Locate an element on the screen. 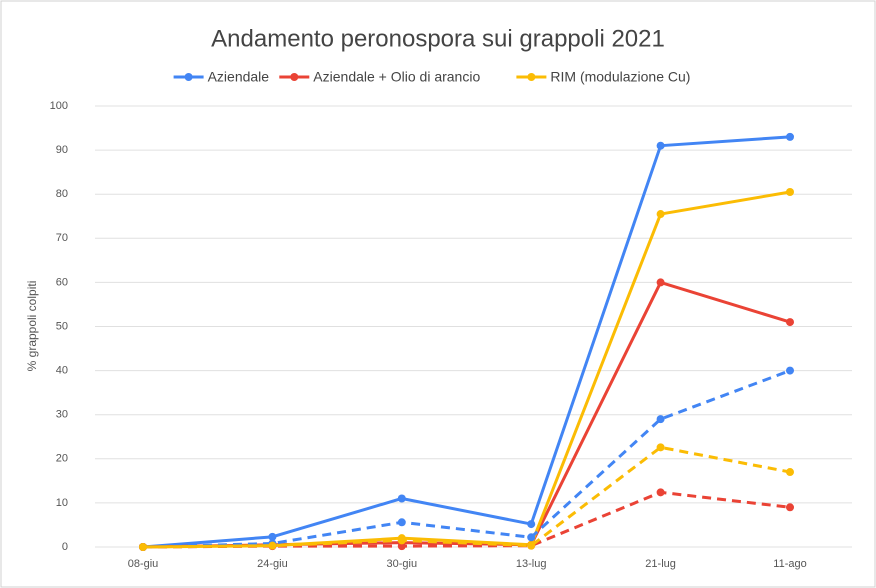 Image resolution: width=876 pixels, height=588 pixels. x-tick-label: 30-giu is located at coordinates (402, 564).